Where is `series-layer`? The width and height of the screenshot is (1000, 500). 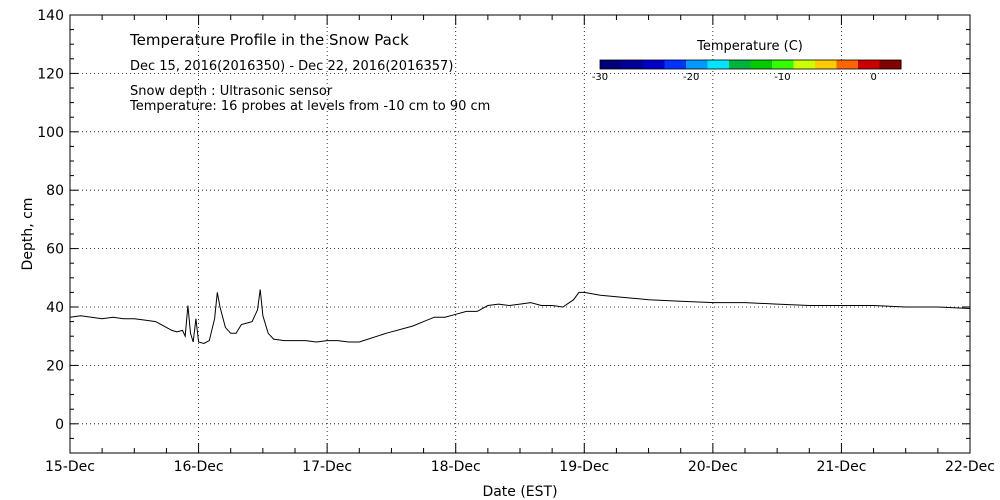
series-layer is located at coordinates (520, 317).